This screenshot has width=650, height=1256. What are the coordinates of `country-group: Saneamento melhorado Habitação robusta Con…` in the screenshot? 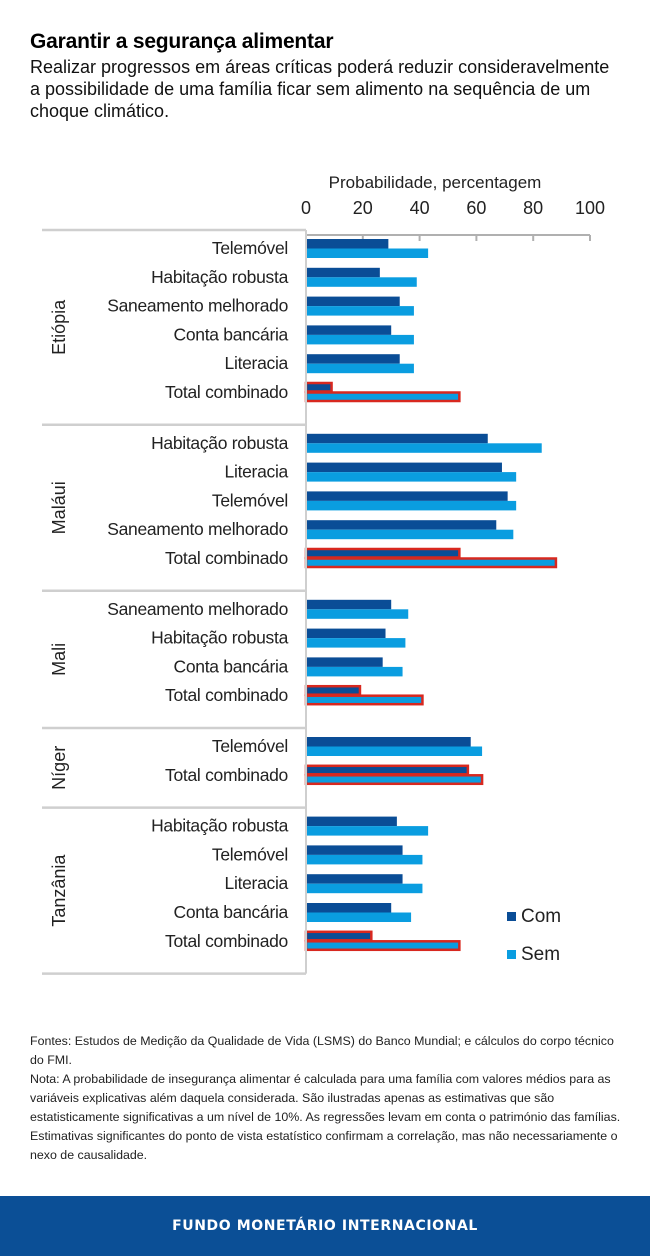 It's located at (233, 647).